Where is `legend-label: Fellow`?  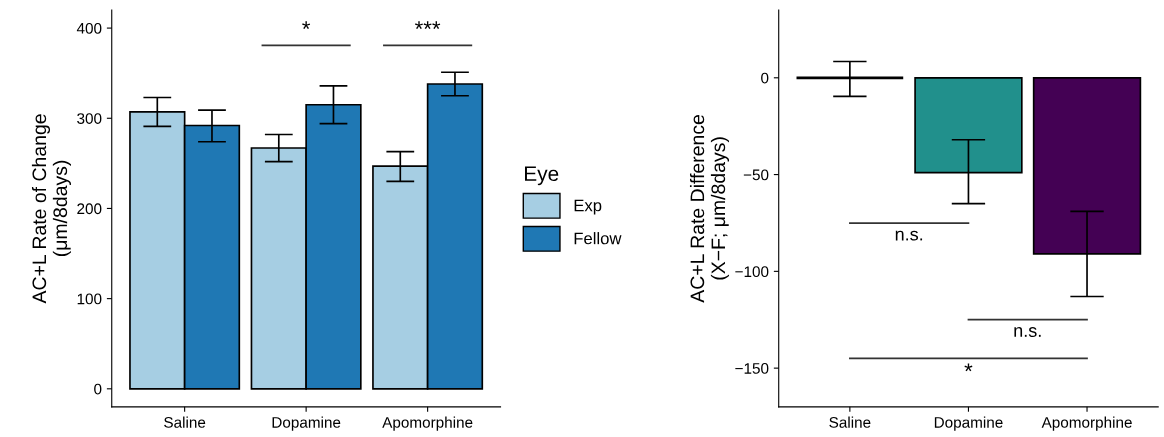 legend-label: Fellow is located at coordinates (598, 238).